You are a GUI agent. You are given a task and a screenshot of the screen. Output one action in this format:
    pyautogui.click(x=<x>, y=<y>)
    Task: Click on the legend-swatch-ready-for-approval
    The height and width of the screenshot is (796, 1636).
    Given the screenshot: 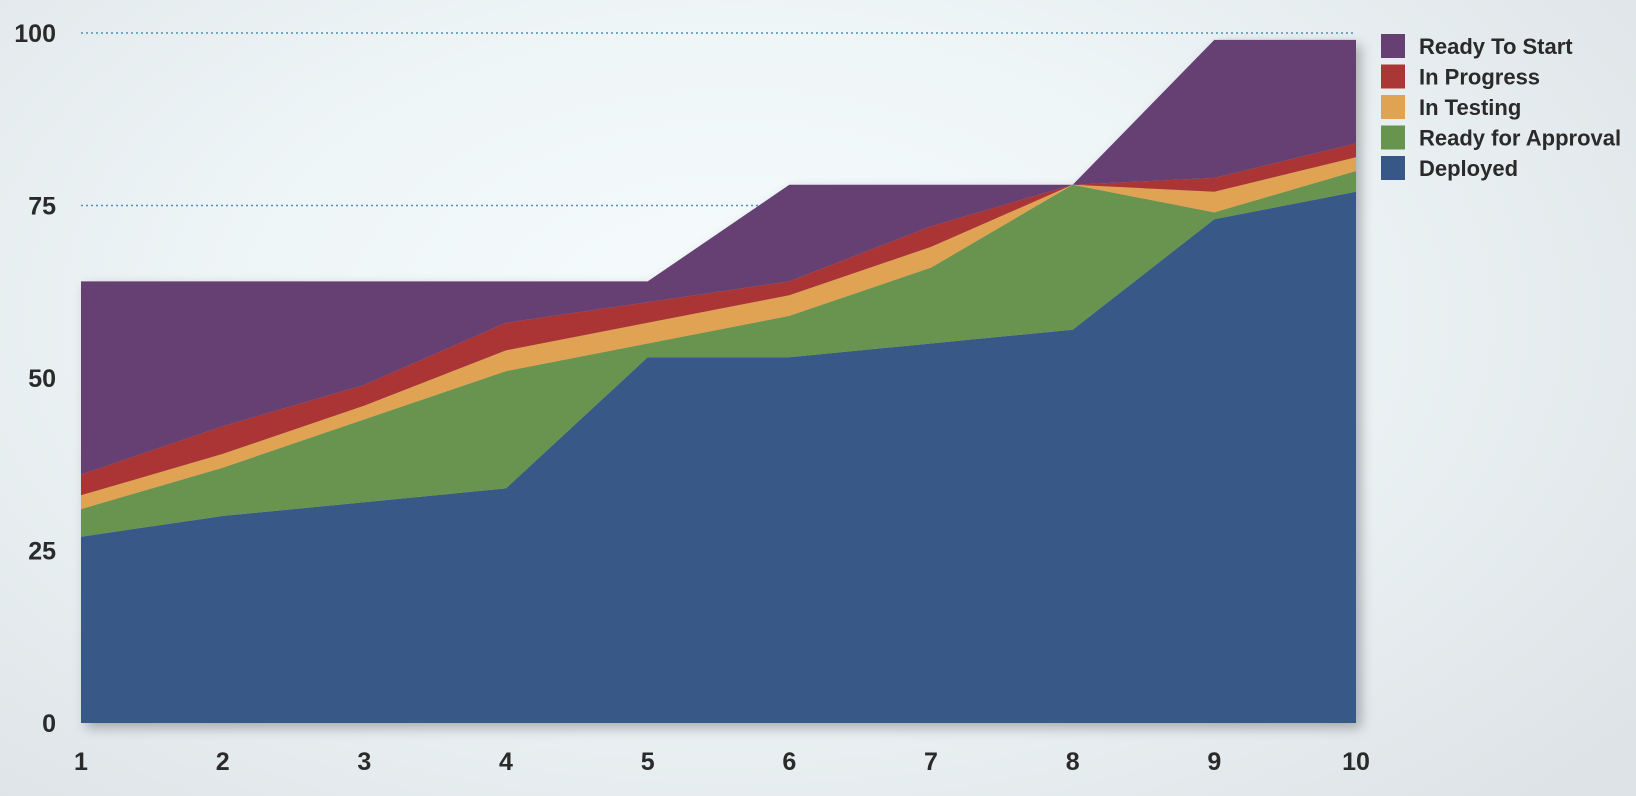 What is the action you would take?
    pyautogui.click(x=1393, y=137)
    